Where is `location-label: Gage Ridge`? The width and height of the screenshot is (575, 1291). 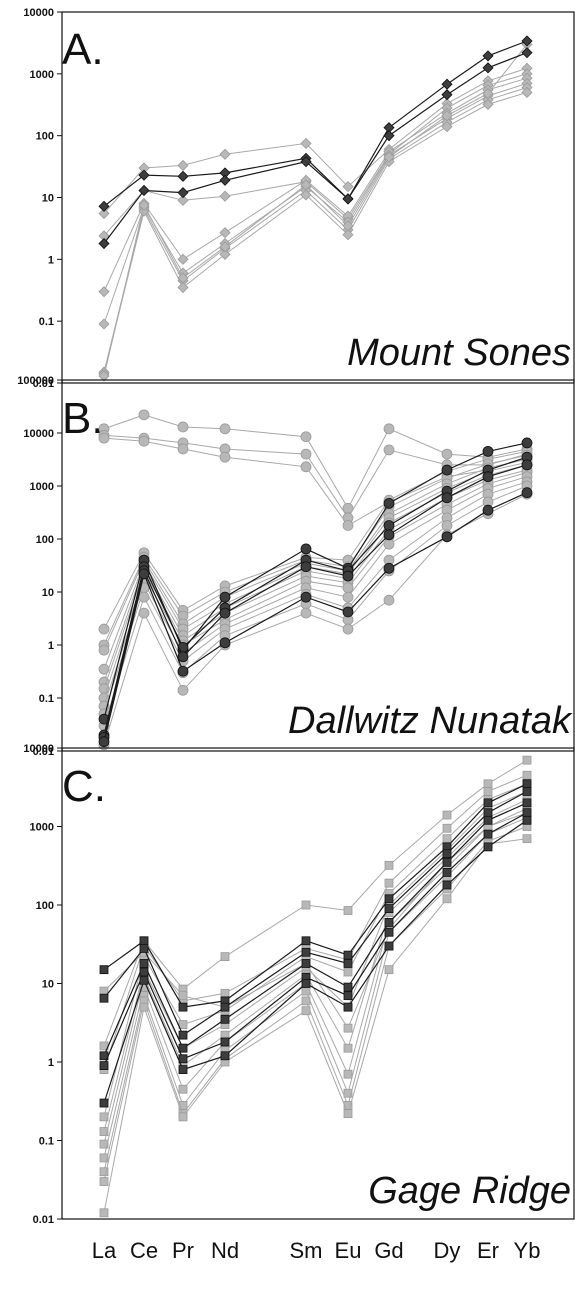
location-label: Gage Ridge is located at coordinates (469, 1191).